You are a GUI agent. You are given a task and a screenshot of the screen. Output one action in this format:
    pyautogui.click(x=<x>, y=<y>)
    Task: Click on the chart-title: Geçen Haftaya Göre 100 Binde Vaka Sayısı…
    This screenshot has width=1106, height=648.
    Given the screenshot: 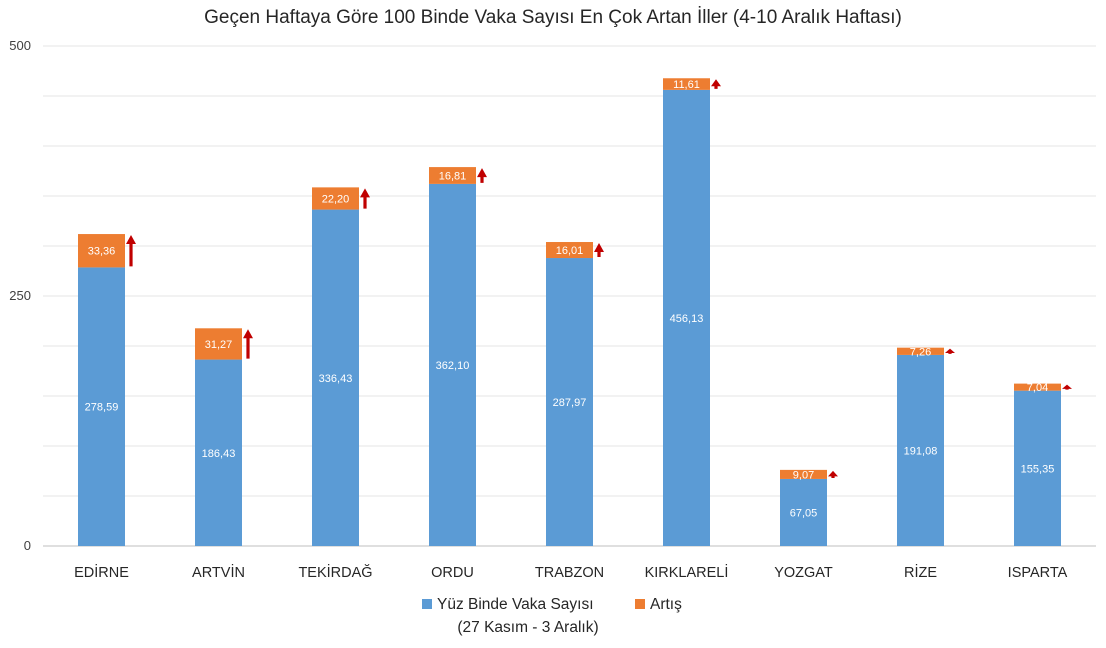 What is the action you would take?
    pyautogui.click(x=553, y=17)
    